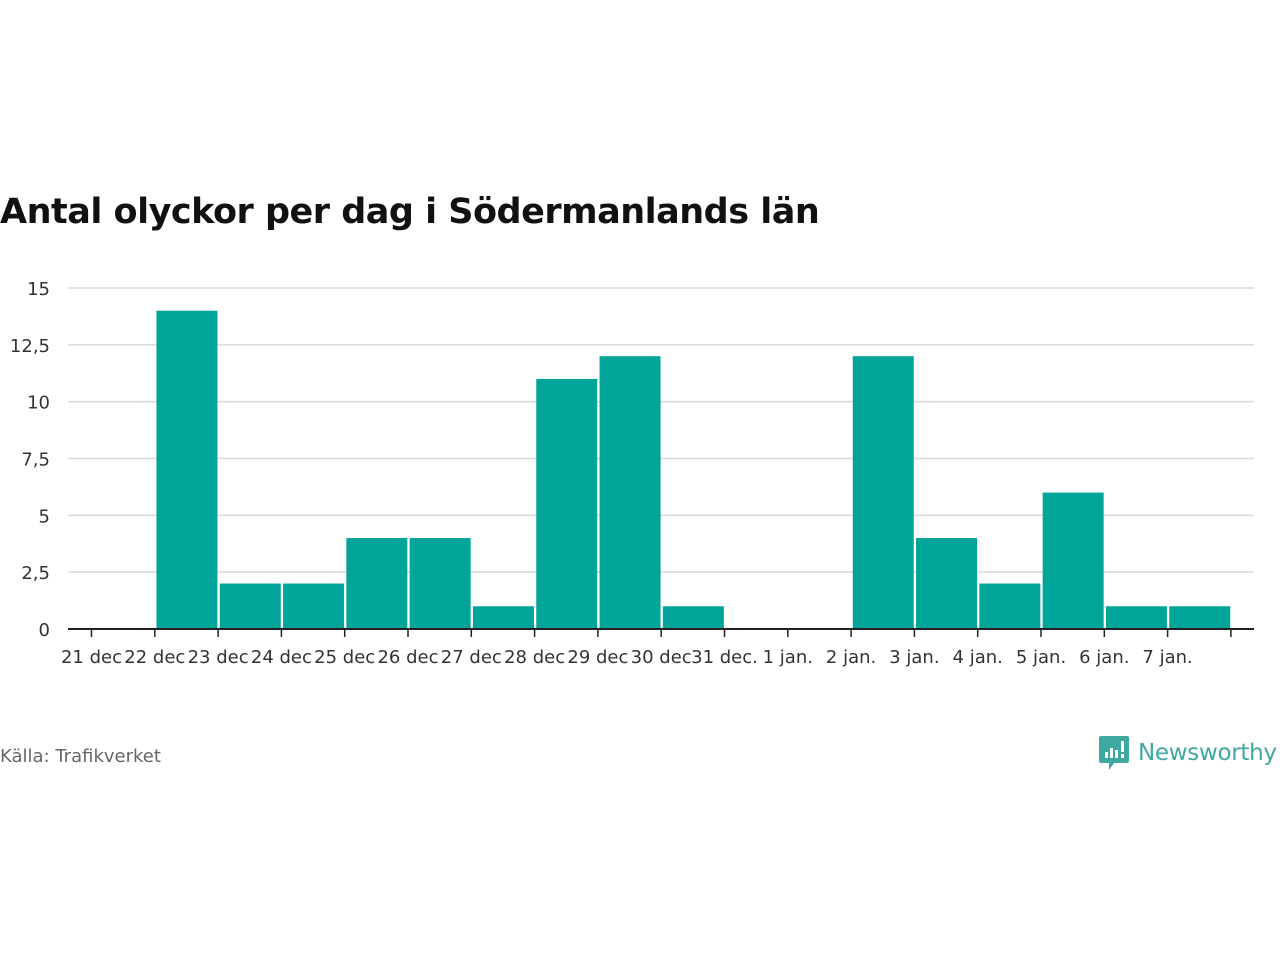  What do you see at coordinates (978, 657) in the screenshot?
I see `x-tick-label: 4 jan.` at bounding box center [978, 657].